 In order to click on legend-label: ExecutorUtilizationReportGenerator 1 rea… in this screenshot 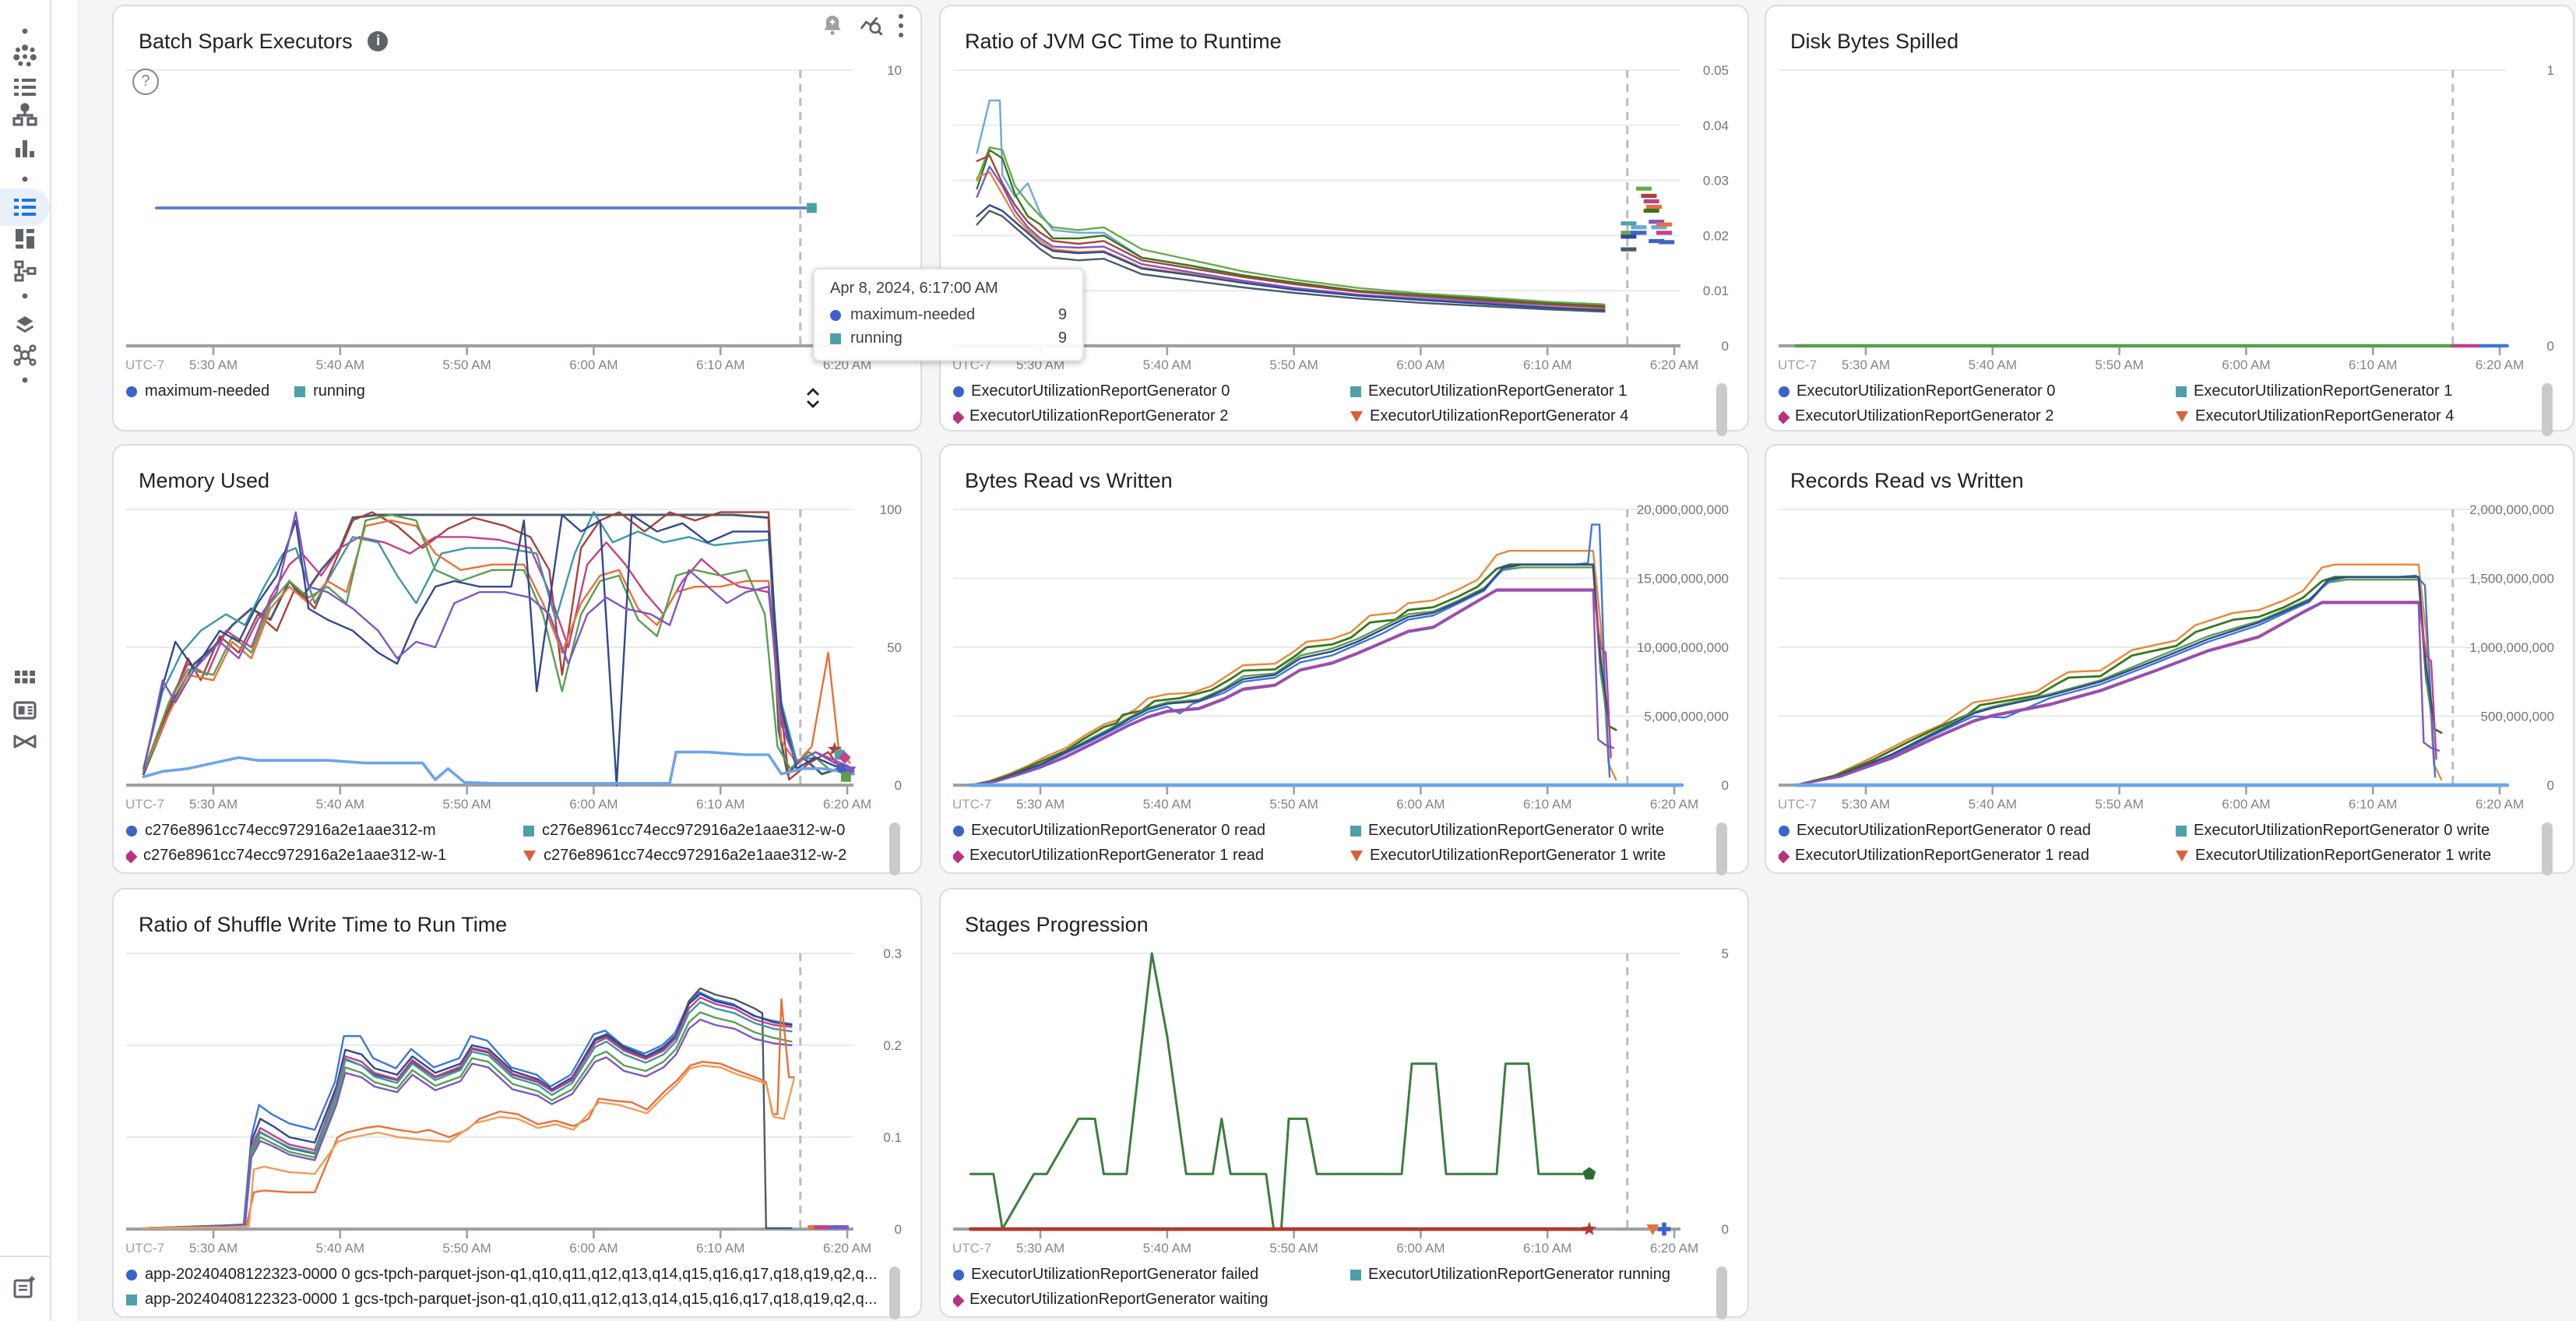, I will do `click(1117, 856)`.